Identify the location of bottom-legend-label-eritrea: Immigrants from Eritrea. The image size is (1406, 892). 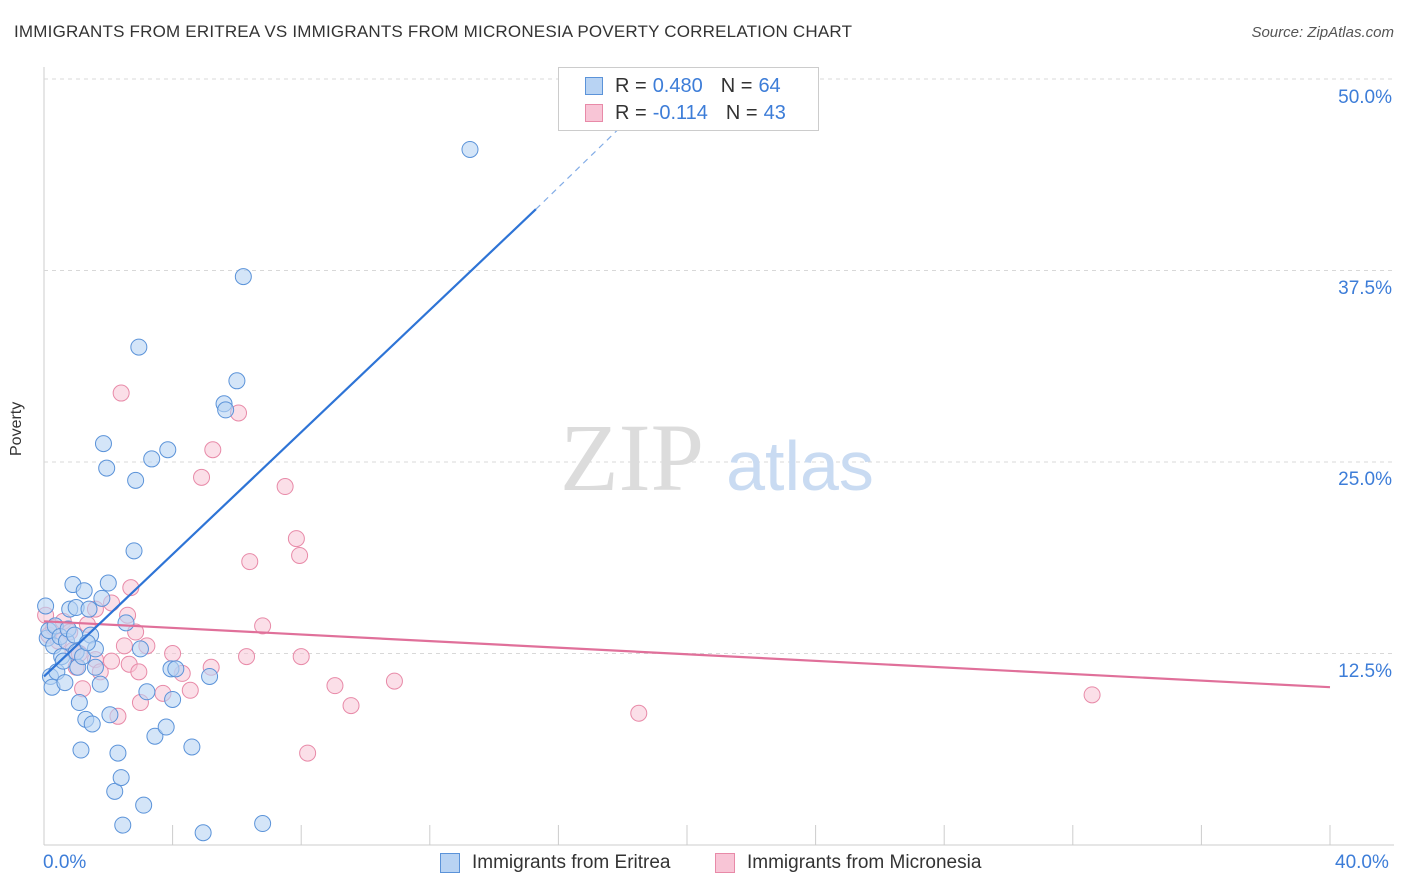
(571, 862).